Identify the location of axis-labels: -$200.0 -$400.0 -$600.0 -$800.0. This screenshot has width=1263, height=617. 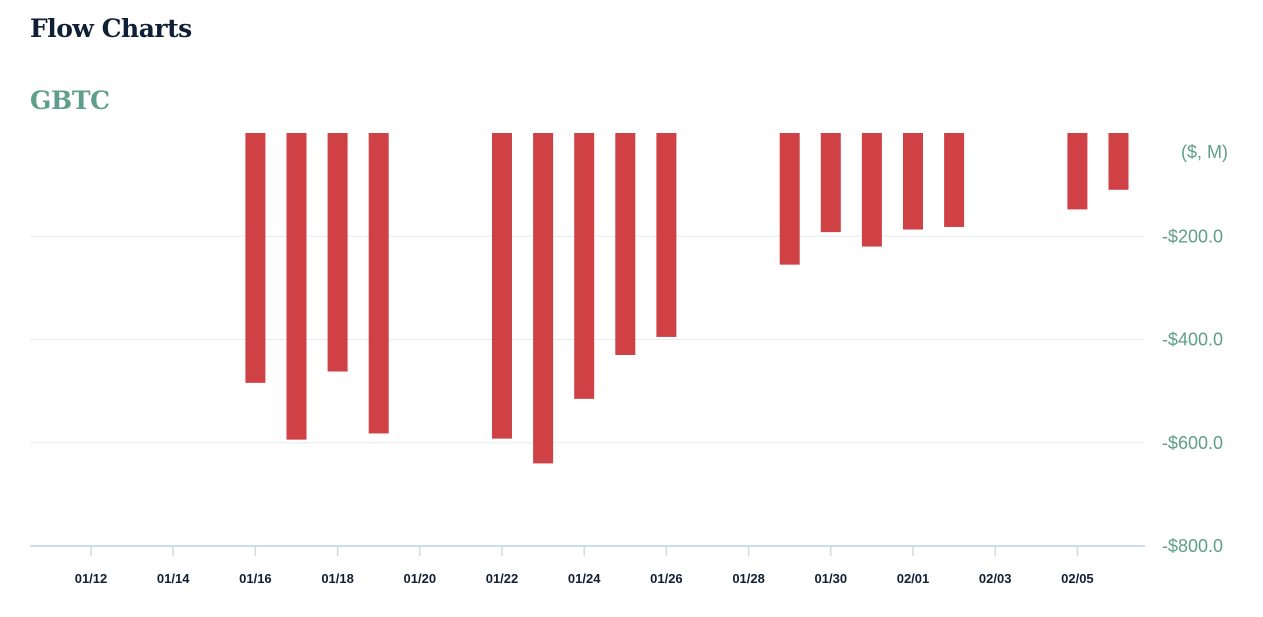
(1192, 391).